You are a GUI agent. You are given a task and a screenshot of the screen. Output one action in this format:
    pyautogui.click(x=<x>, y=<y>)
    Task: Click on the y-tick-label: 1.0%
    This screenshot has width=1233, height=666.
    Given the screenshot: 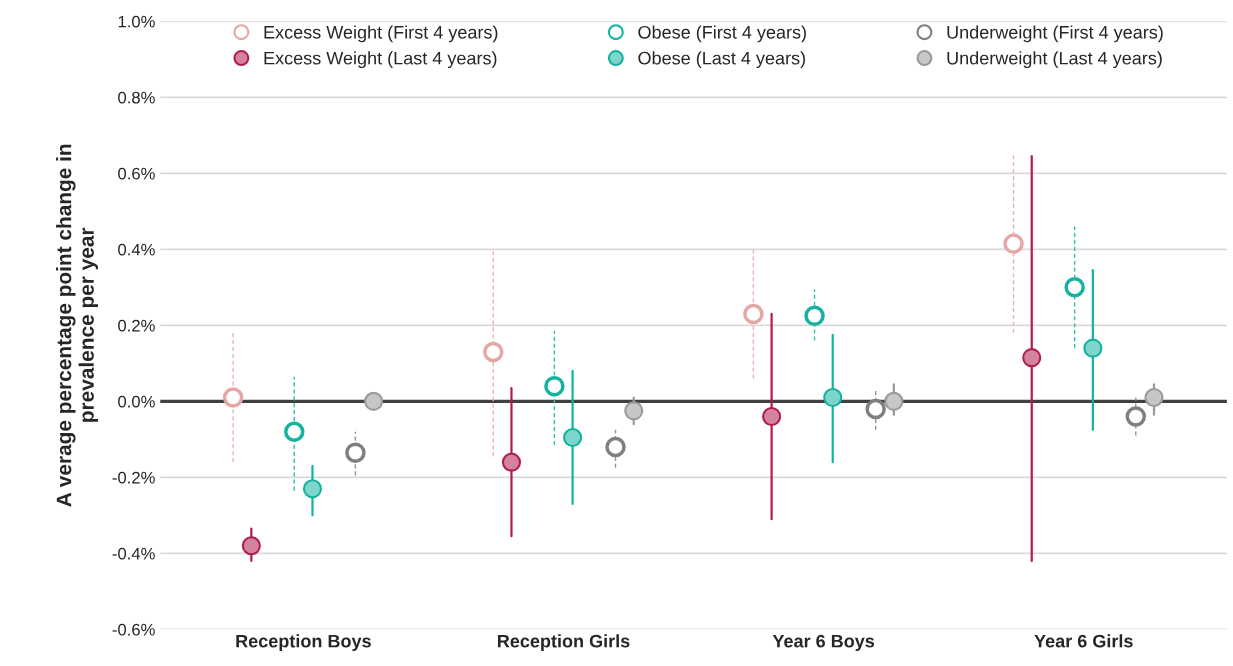 What is the action you would take?
    pyautogui.click(x=136, y=21)
    